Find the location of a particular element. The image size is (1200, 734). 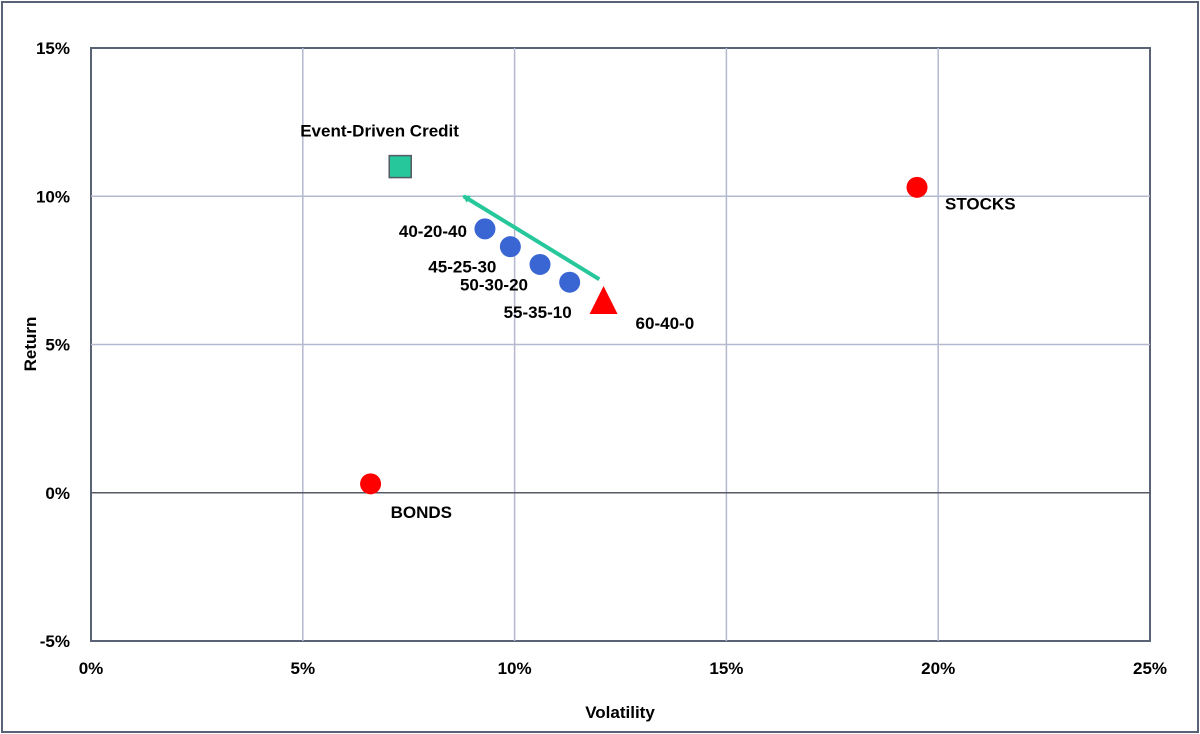

point-label-60-40-0: 60-40-0 is located at coordinates (665, 323).